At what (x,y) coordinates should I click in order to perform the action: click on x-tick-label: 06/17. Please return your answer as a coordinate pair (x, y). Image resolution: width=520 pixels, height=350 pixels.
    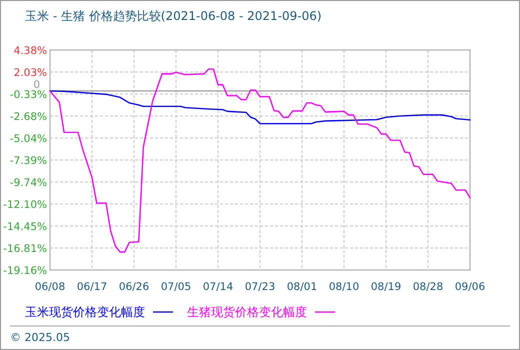
    Looking at the image, I should click on (92, 287).